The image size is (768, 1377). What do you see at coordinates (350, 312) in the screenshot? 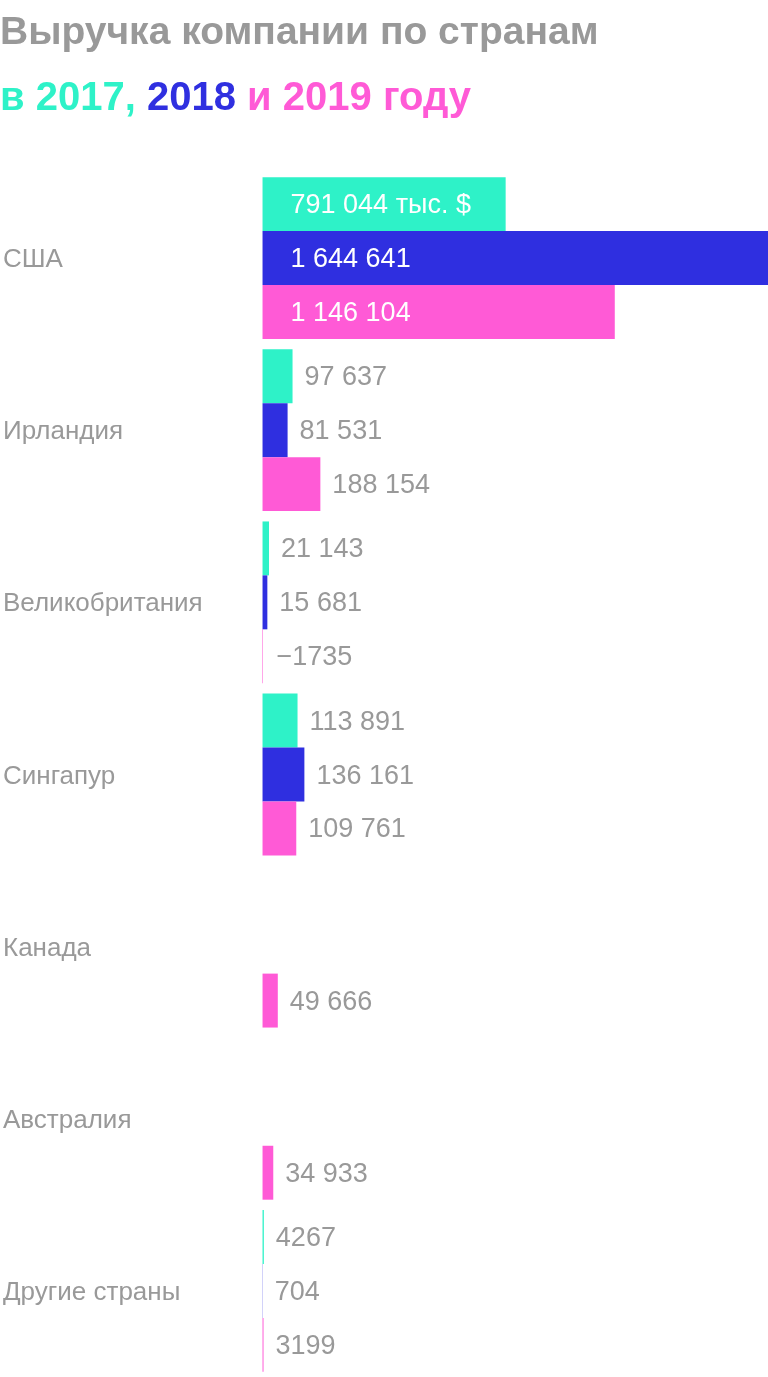
I see `data-label: 1 146 104` at bounding box center [350, 312].